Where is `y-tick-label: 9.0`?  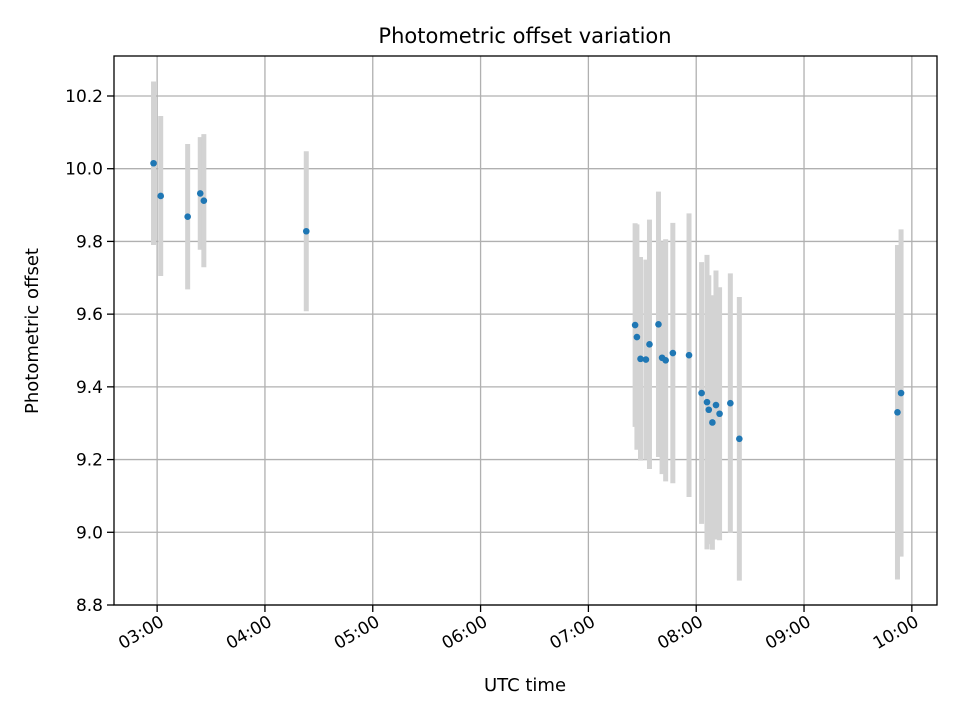
y-tick-label: 9.0 is located at coordinates (89, 533).